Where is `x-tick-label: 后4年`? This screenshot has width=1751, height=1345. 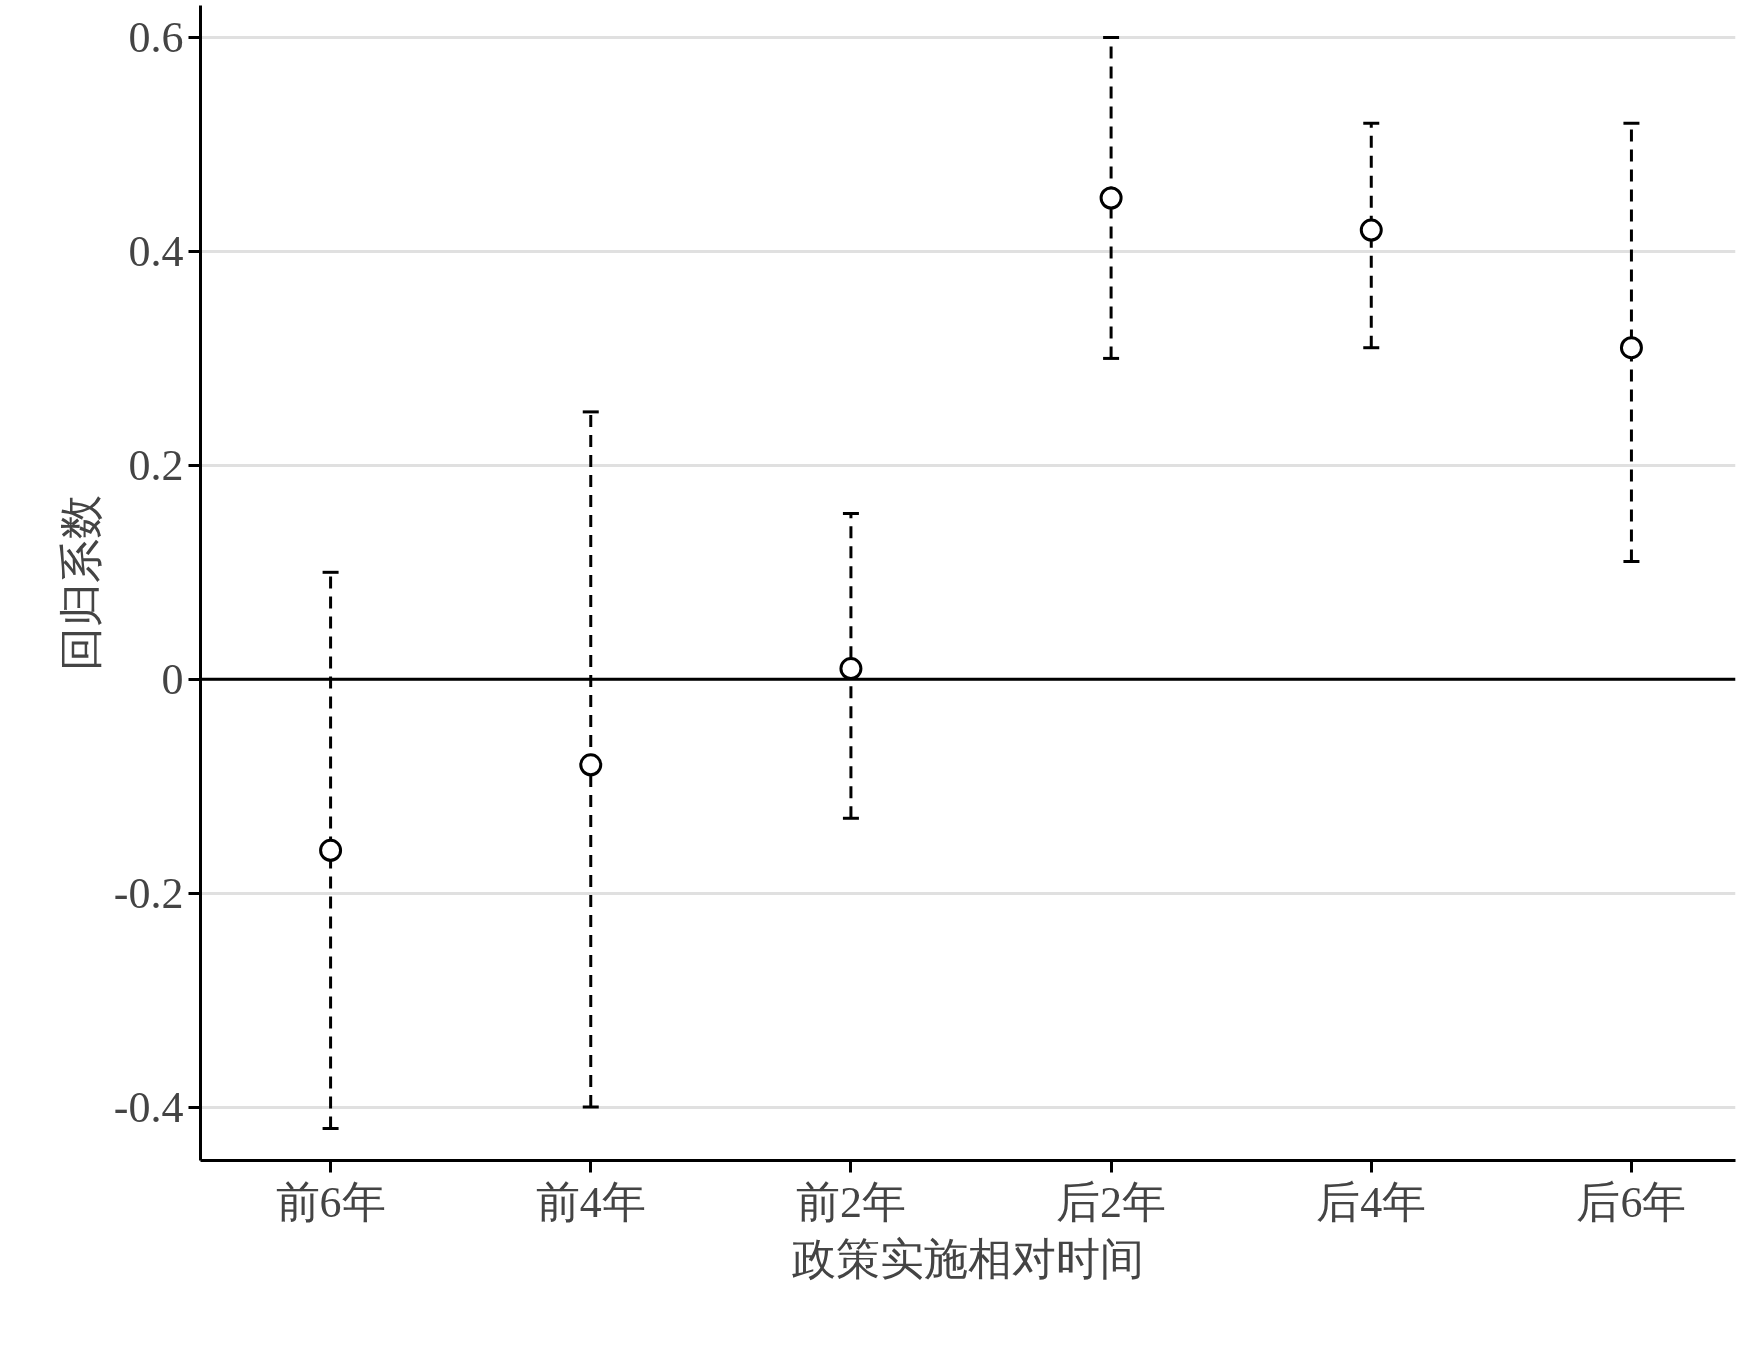 x-tick-label: 后4年 is located at coordinates (1371, 1202).